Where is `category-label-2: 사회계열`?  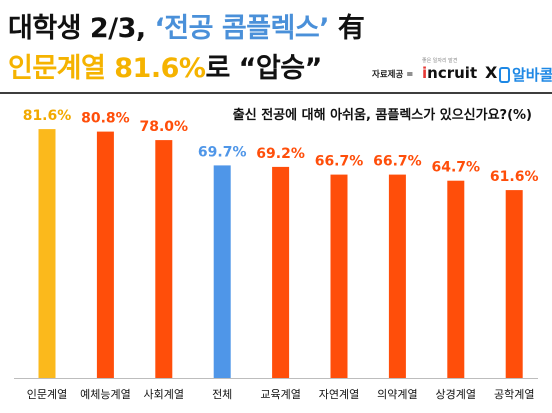 category-label-2: 사회계열 is located at coordinates (164, 394).